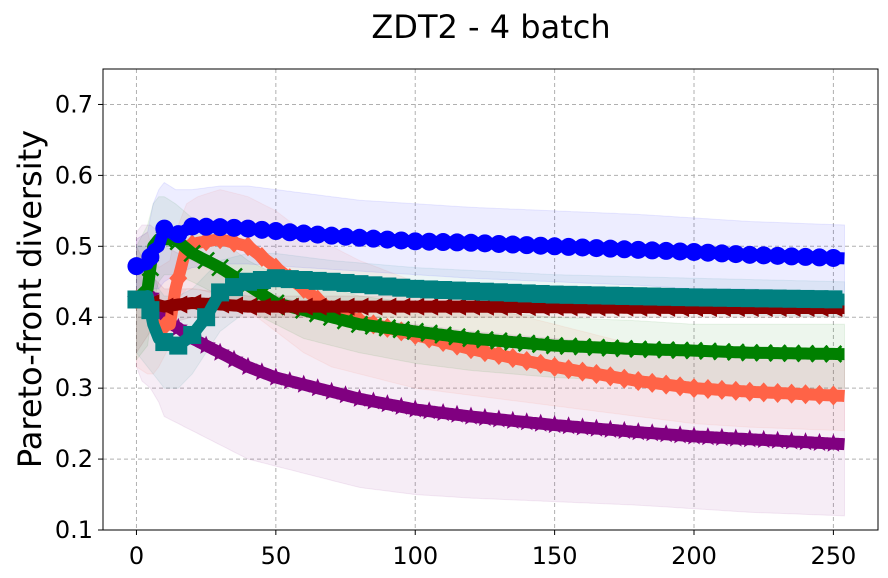 This screenshot has width=888, height=578. What do you see at coordinates (490, 27) in the screenshot?
I see `chart-title: ZDT2 - 4 batch` at bounding box center [490, 27].